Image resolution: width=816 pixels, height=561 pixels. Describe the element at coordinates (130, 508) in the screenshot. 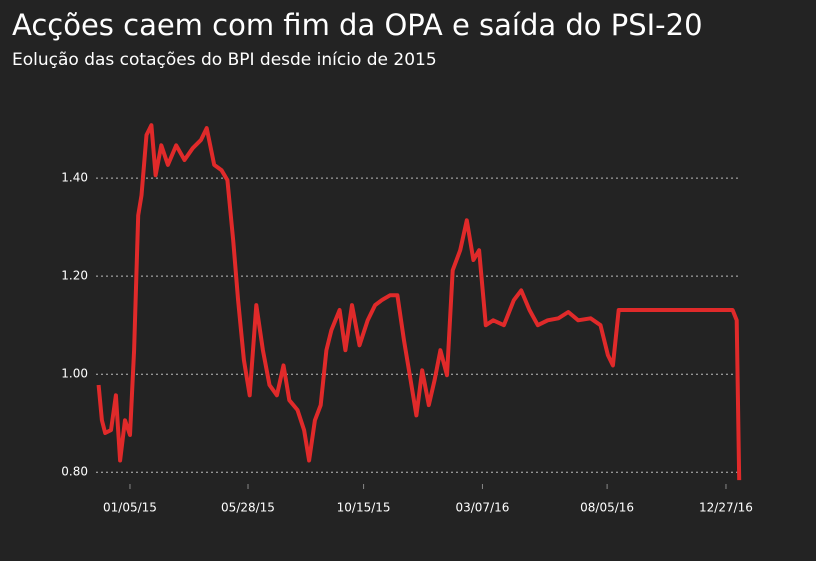

I see `x-tick-label: 01/05/15` at that location.